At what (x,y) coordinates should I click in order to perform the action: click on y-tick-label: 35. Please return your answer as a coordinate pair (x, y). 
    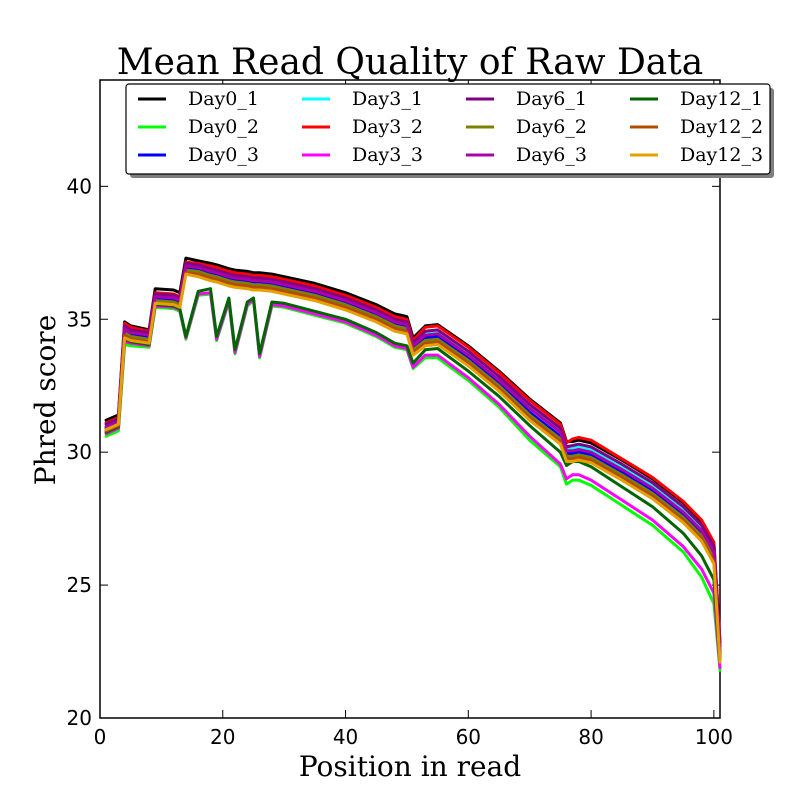
    Looking at the image, I should click on (79, 319).